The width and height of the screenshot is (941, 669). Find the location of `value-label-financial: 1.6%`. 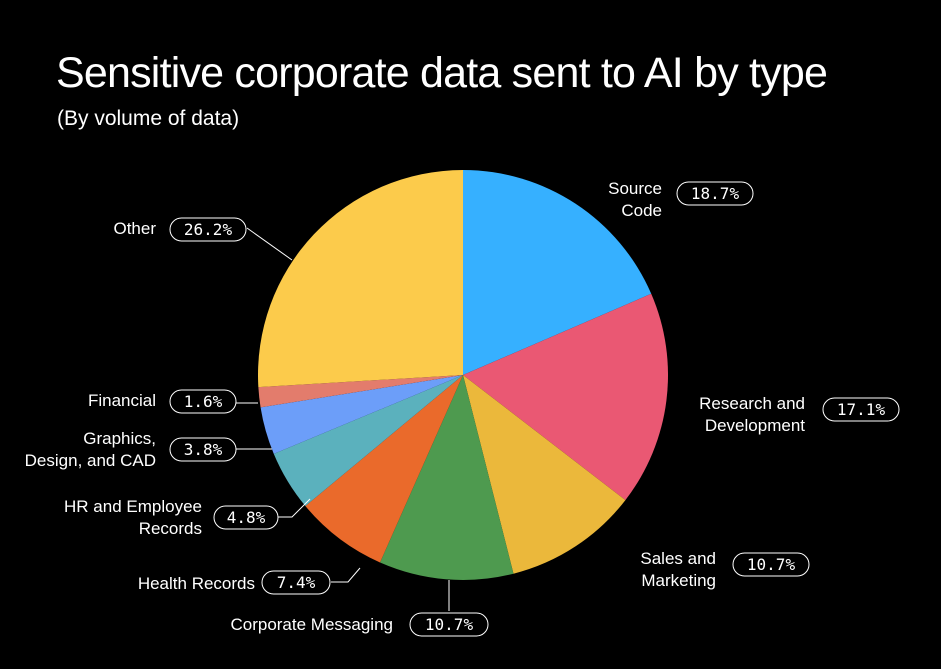

value-label-financial: 1.6% is located at coordinates (203, 401).